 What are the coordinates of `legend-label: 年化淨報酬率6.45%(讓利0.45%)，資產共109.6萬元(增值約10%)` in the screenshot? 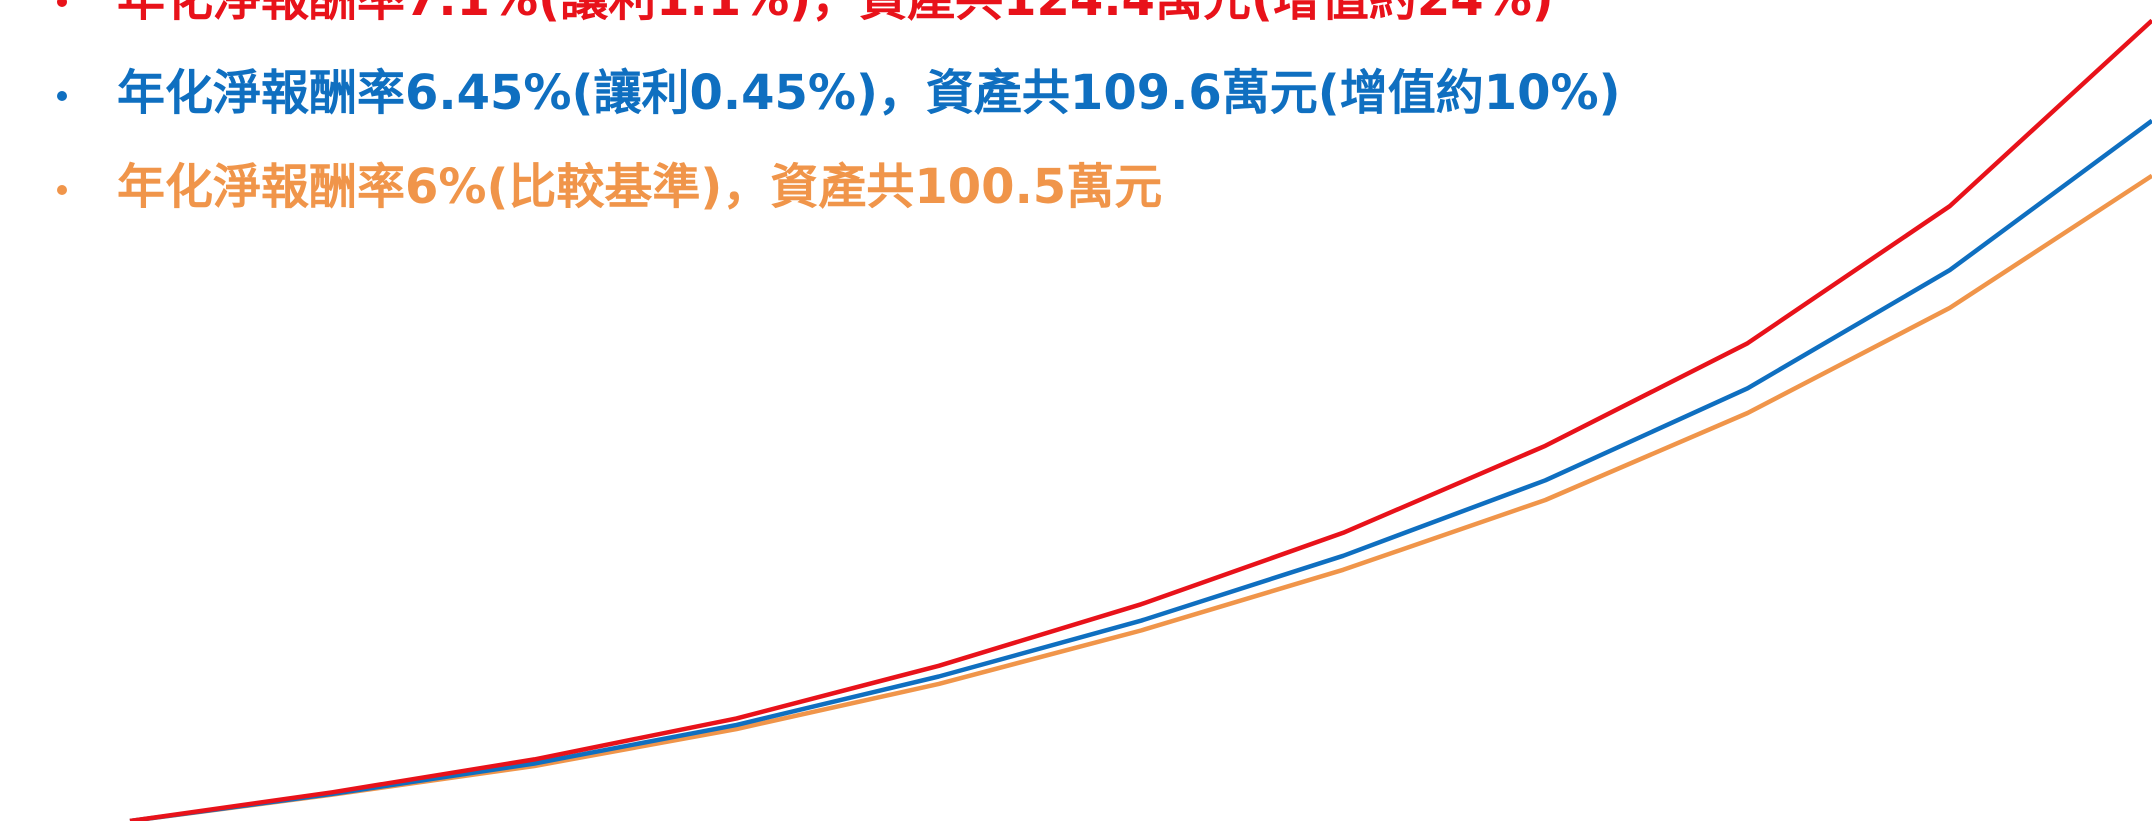 It's located at (869, 93).